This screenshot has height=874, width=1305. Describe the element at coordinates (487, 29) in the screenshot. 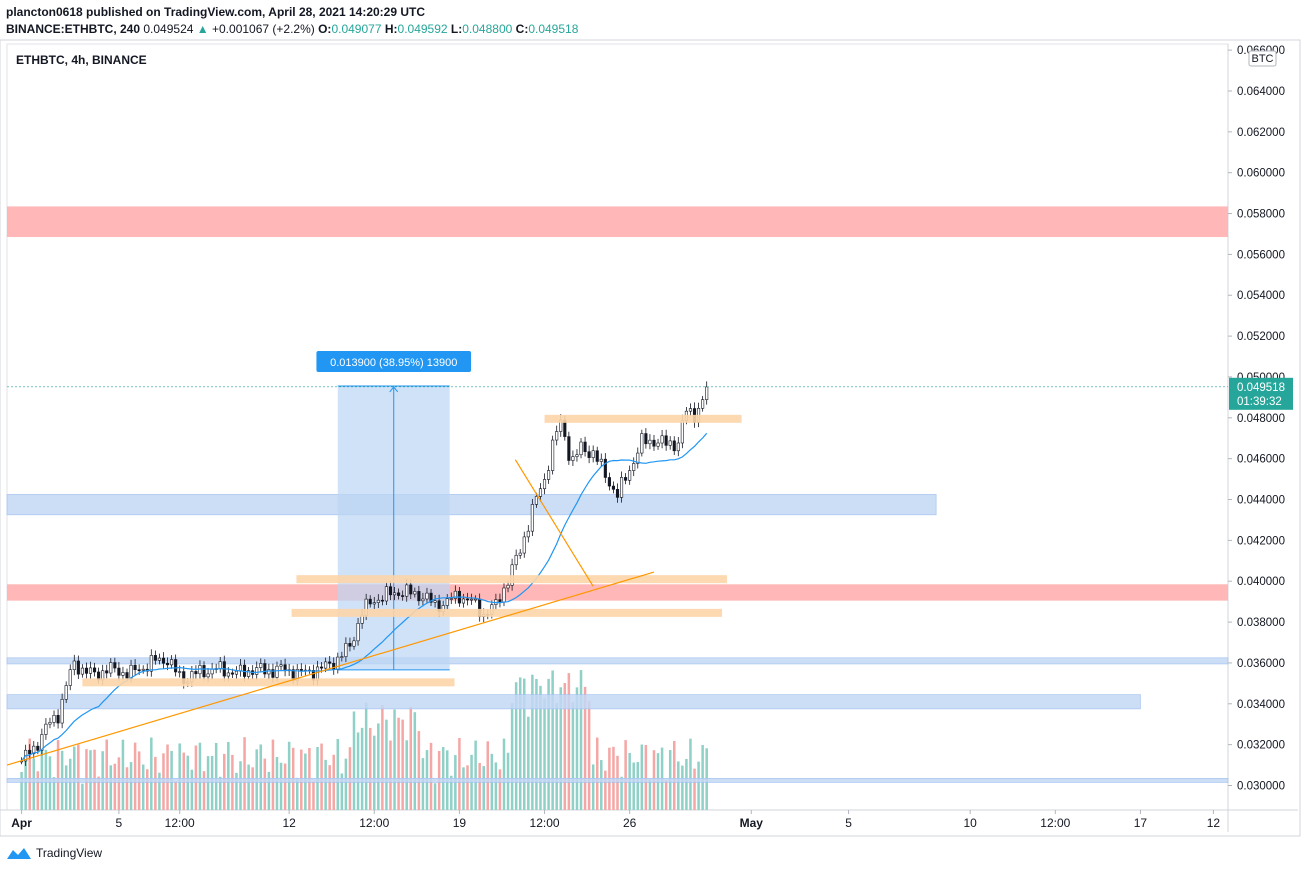

I see `low-value: 0.048800` at that location.